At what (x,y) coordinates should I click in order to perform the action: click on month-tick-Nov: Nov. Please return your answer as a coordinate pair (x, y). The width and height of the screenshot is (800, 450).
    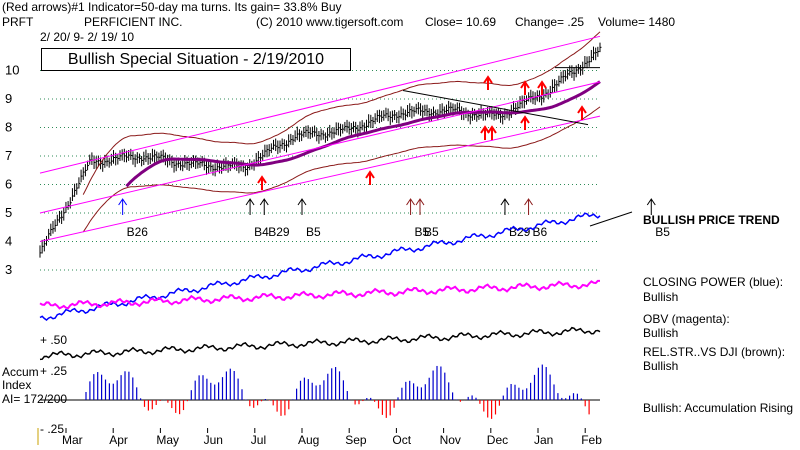
    Looking at the image, I should click on (450, 440).